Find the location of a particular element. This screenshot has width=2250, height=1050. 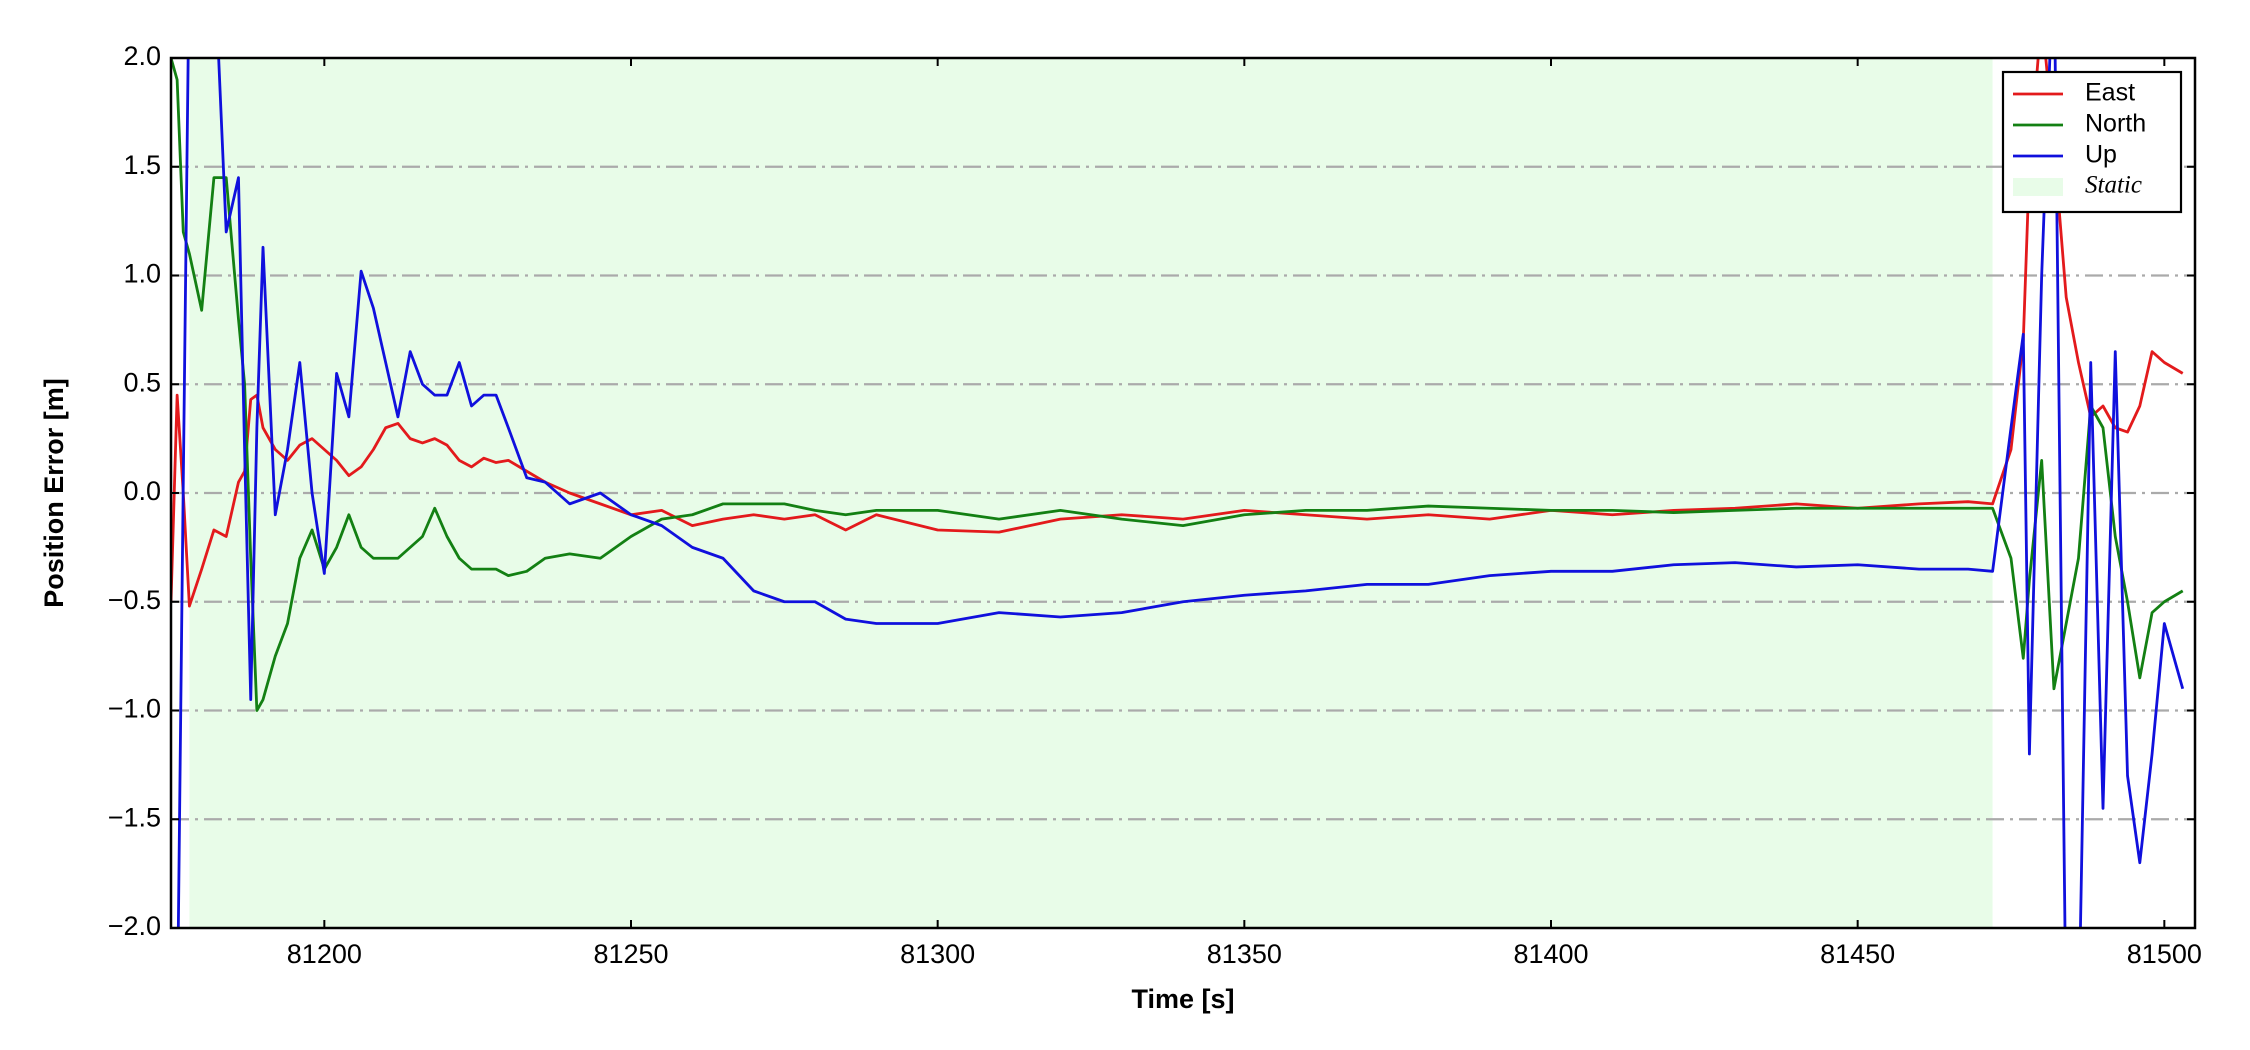

x-tick-label: 81400 is located at coordinates (1550, 954).